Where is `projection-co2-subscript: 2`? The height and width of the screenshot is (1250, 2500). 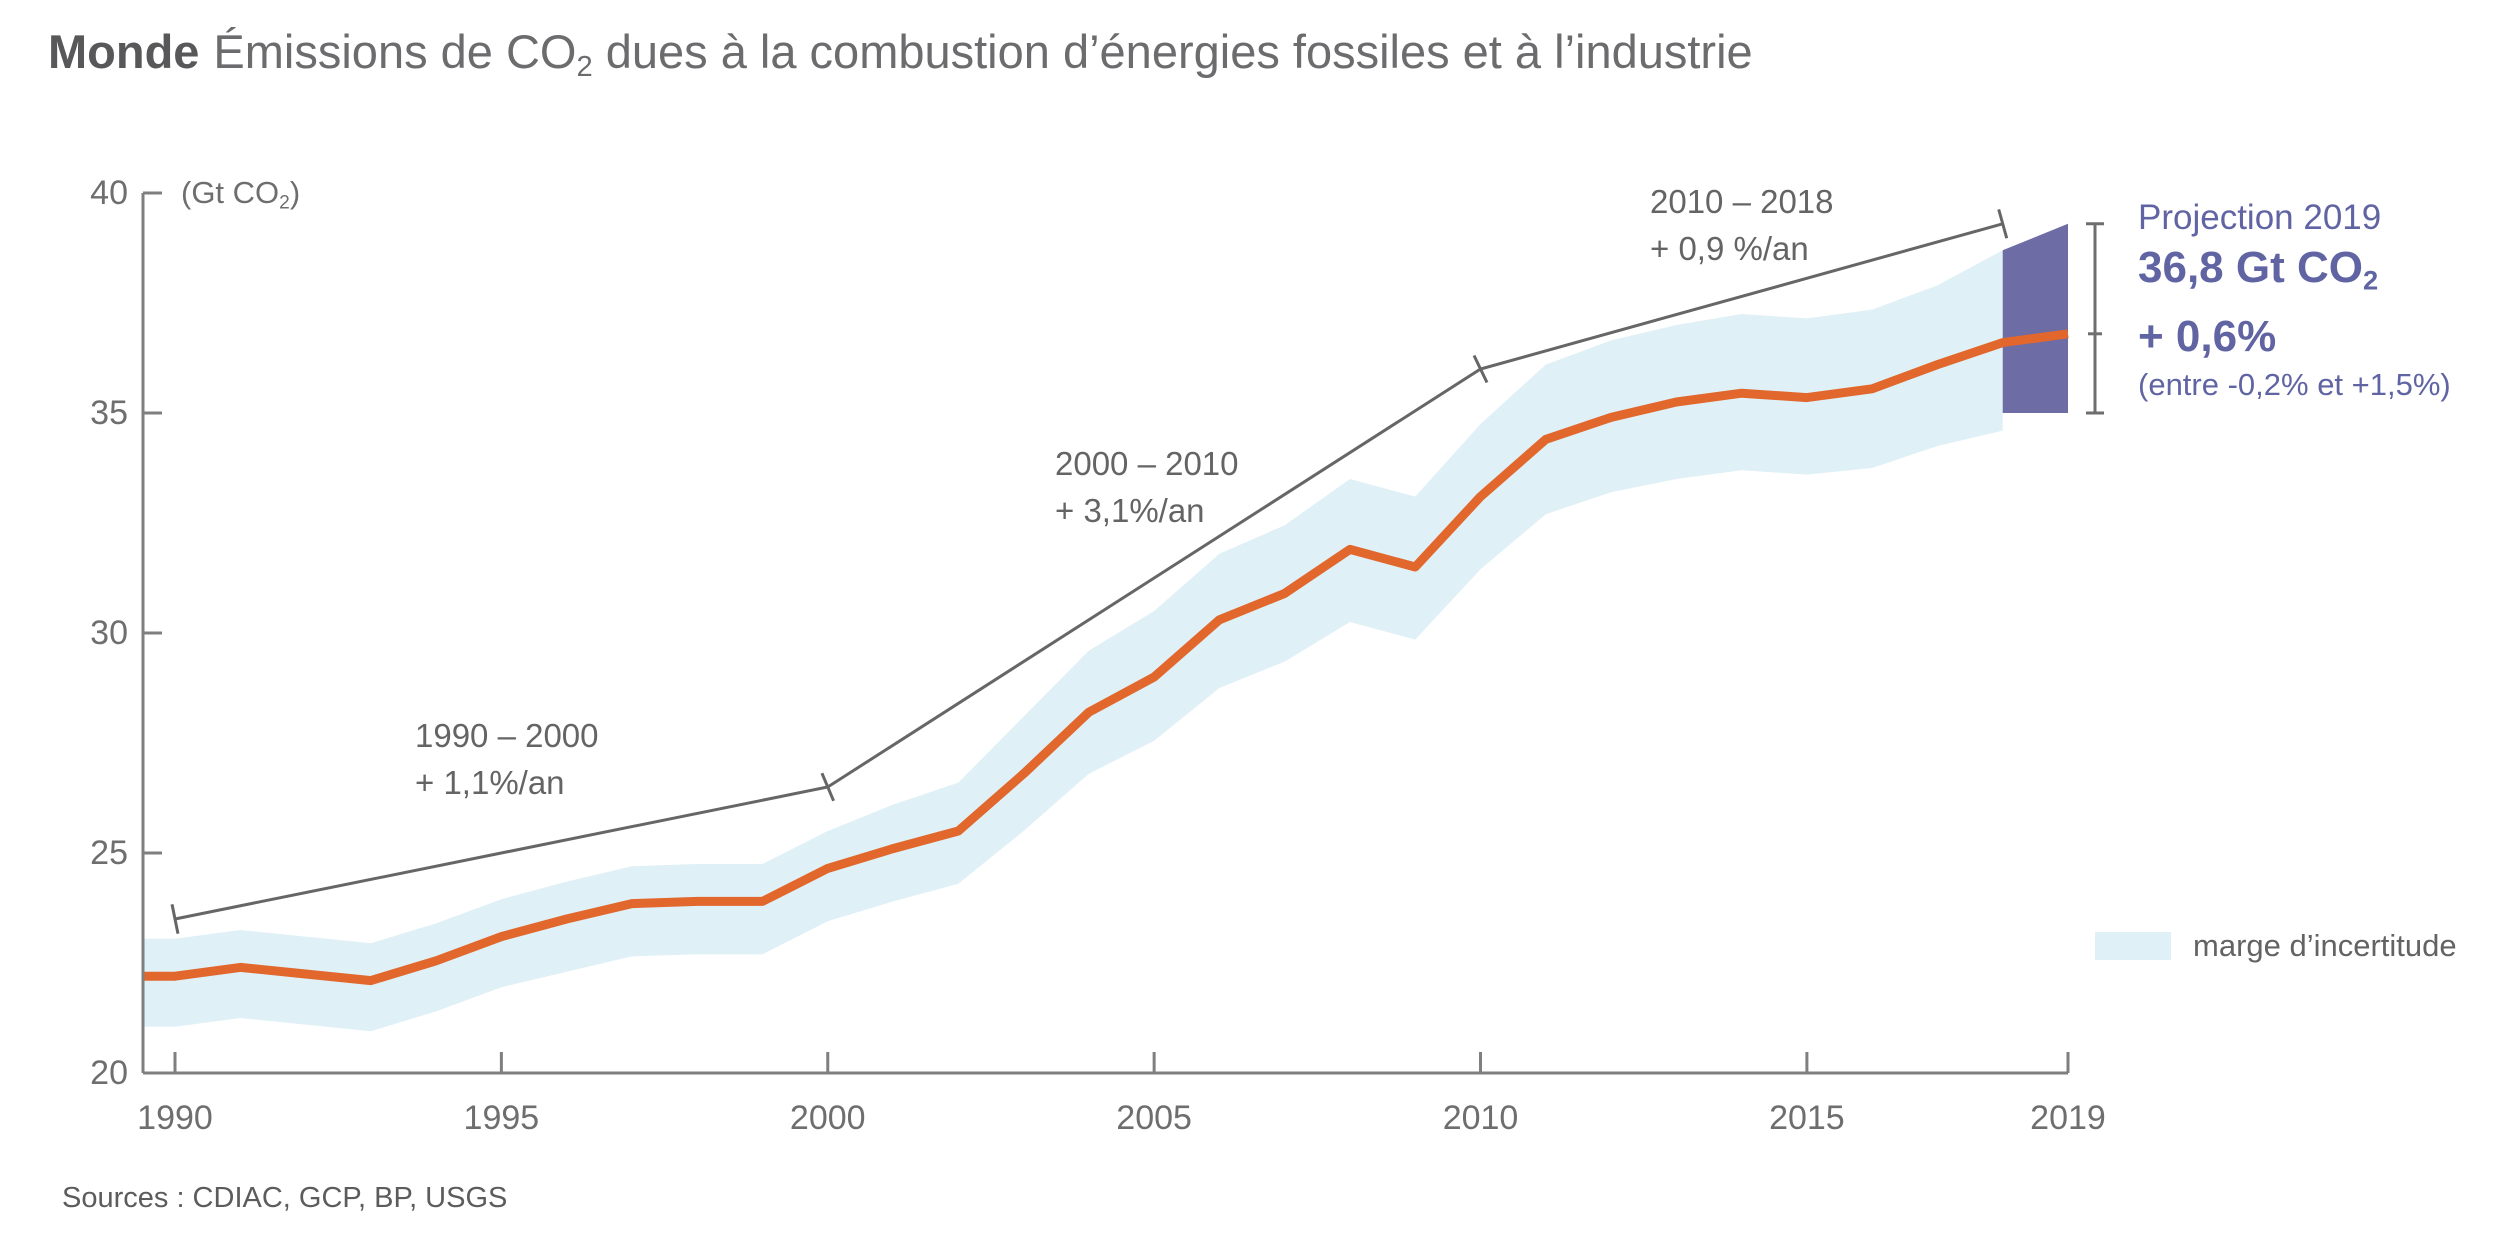 projection-co2-subscript: 2 is located at coordinates (2370, 280).